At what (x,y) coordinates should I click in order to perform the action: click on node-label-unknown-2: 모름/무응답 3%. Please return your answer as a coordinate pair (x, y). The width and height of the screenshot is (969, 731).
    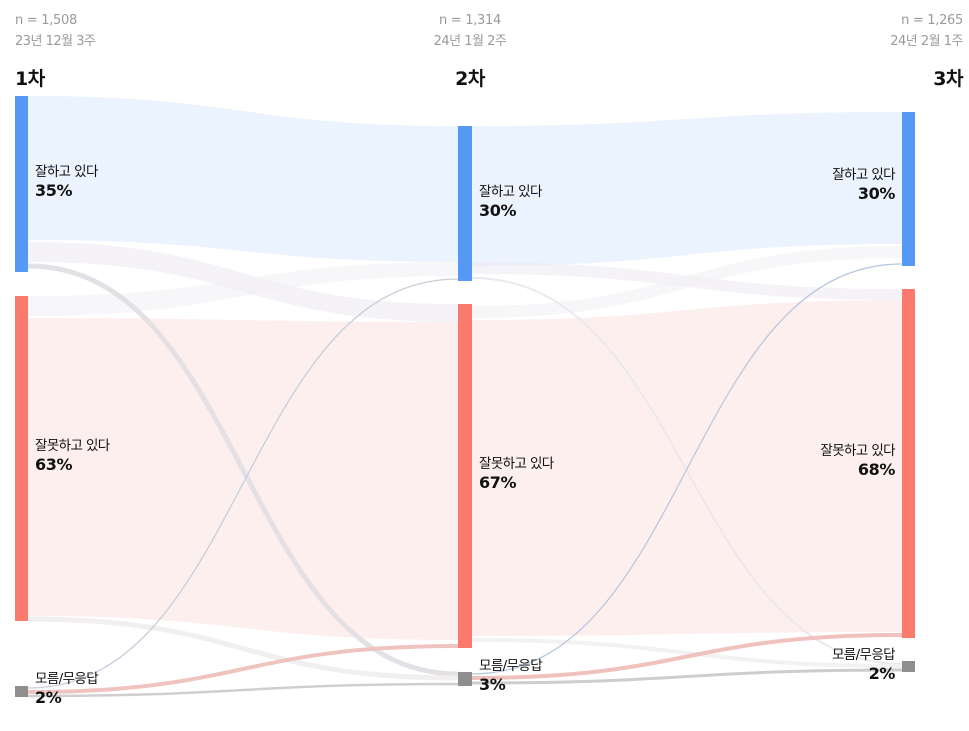
    Looking at the image, I should click on (511, 676).